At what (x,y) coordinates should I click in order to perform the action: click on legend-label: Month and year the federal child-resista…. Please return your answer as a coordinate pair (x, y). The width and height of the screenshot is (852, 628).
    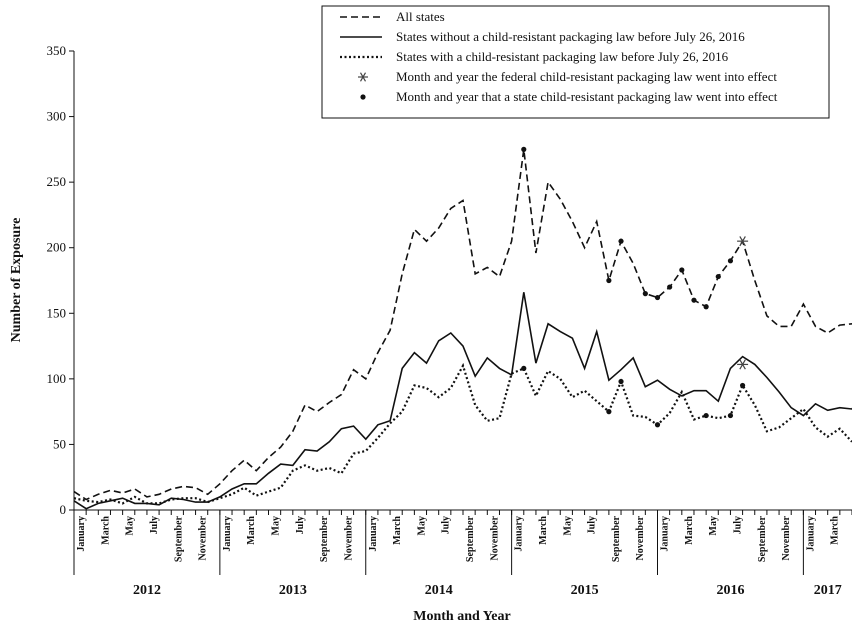
    Looking at the image, I should click on (586, 76).